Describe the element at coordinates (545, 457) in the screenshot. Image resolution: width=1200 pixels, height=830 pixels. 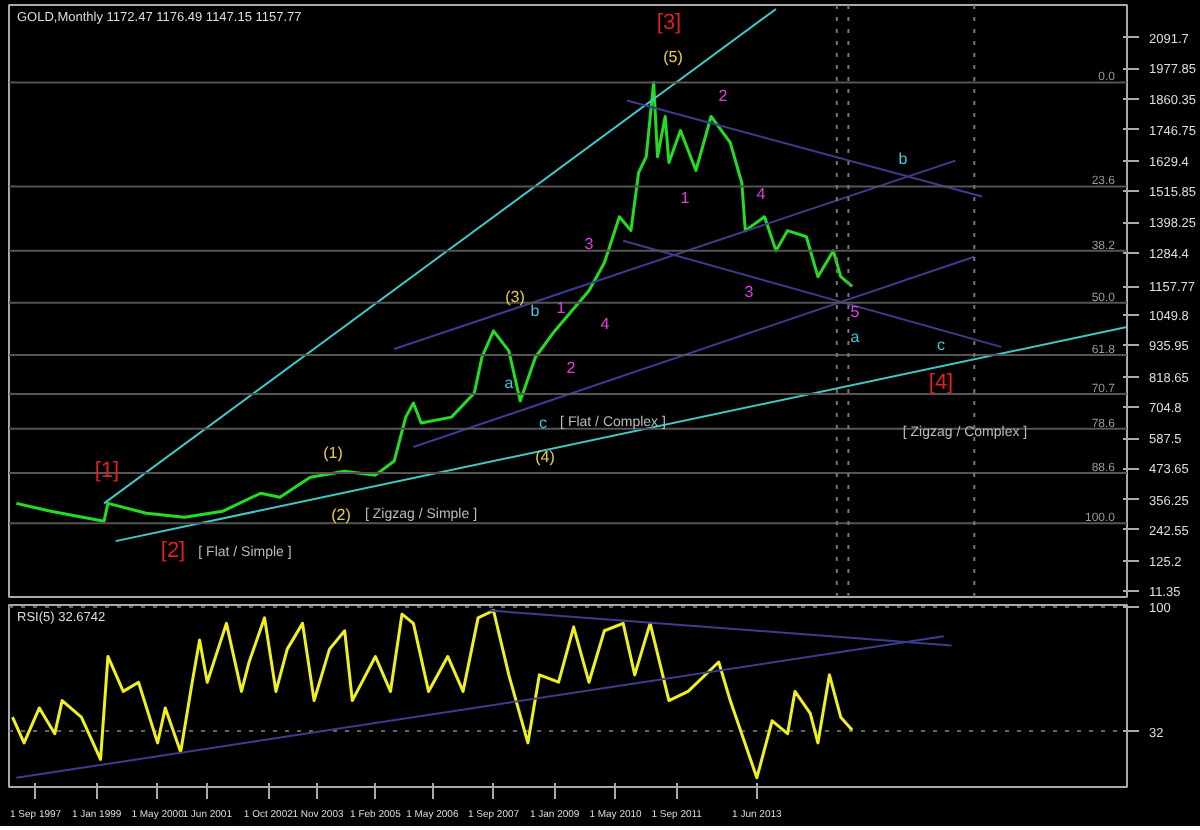
I see `annotation: (4)` at that location.